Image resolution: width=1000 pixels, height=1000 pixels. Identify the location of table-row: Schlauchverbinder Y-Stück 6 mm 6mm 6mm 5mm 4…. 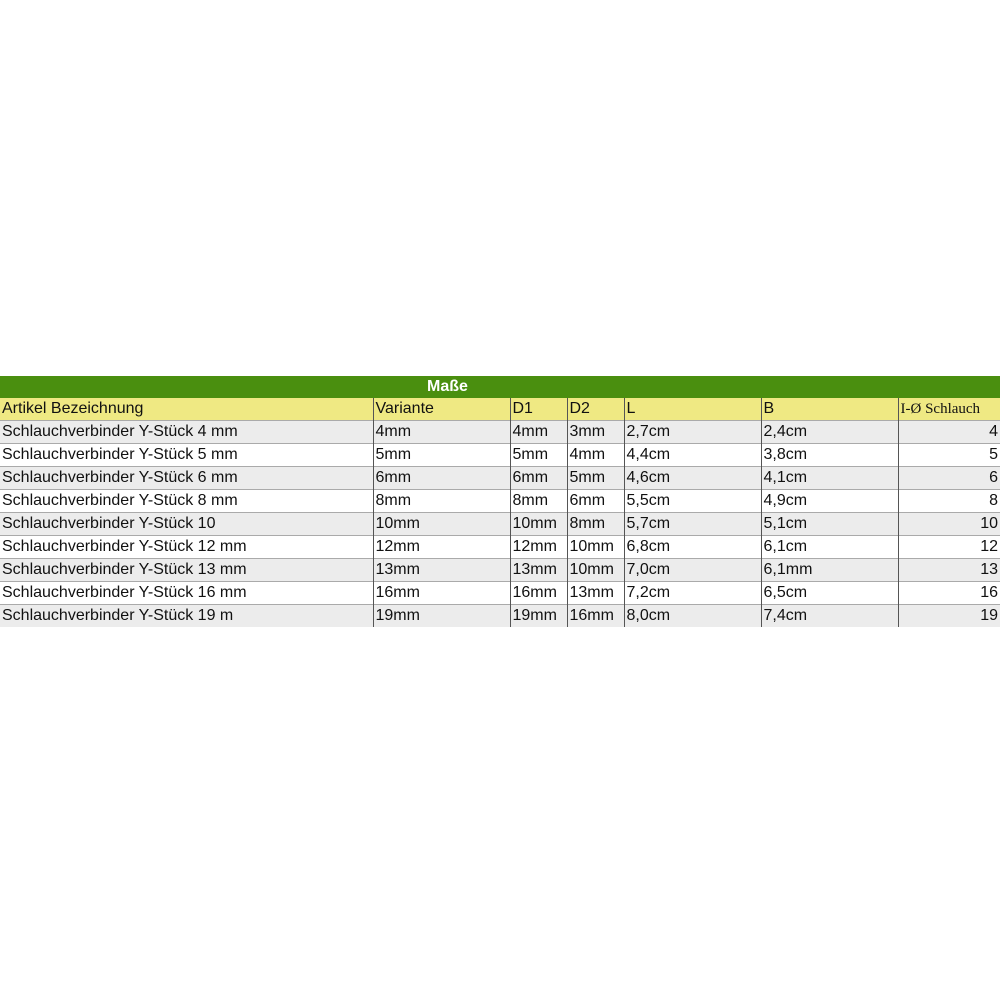
(500, 478).